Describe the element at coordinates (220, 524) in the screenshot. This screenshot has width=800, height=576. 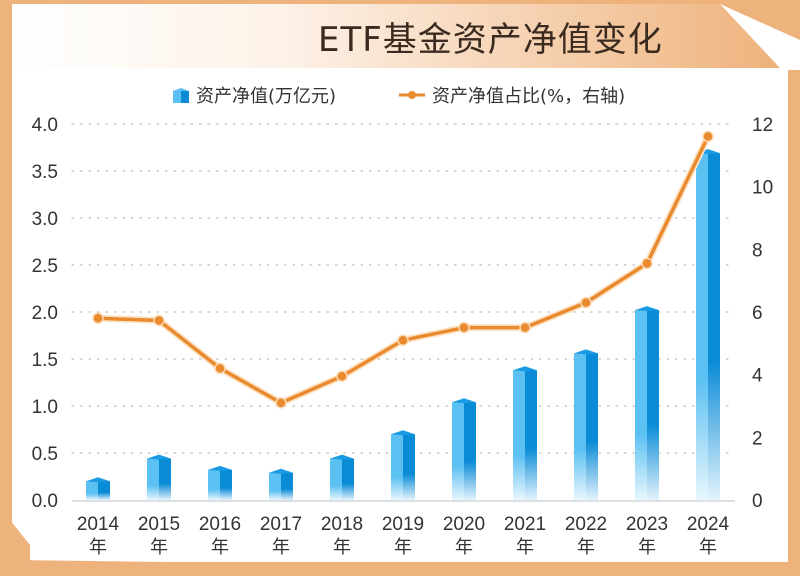
I see `x-tick-label: 2016` at that location.